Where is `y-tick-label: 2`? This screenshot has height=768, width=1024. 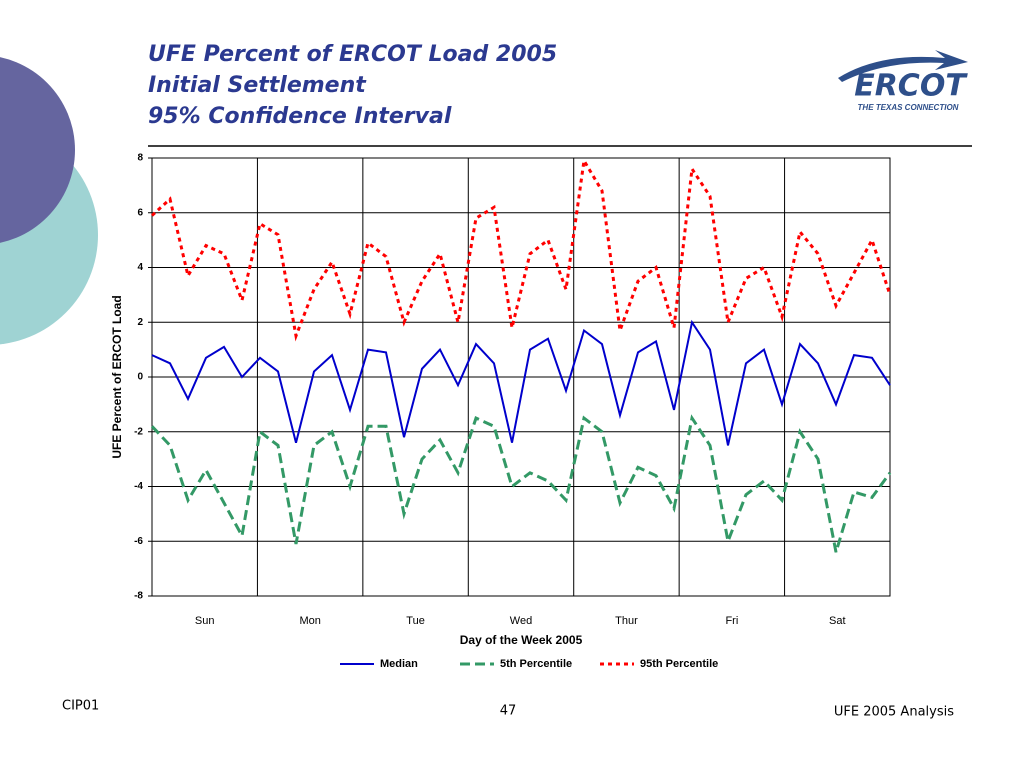
y-tick-label: 2 is located at coordinates (140, 322).